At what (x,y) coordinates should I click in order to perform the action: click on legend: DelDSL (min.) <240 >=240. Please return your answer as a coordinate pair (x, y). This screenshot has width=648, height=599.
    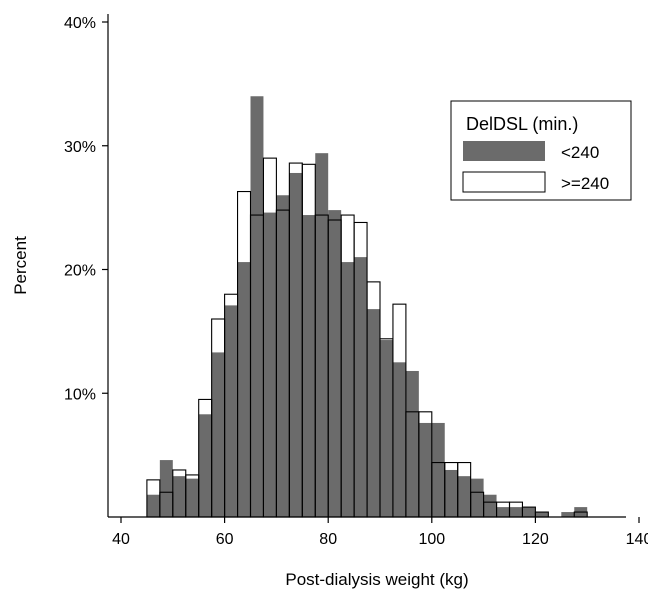
    Looking at the image, I should click on (541, 150).